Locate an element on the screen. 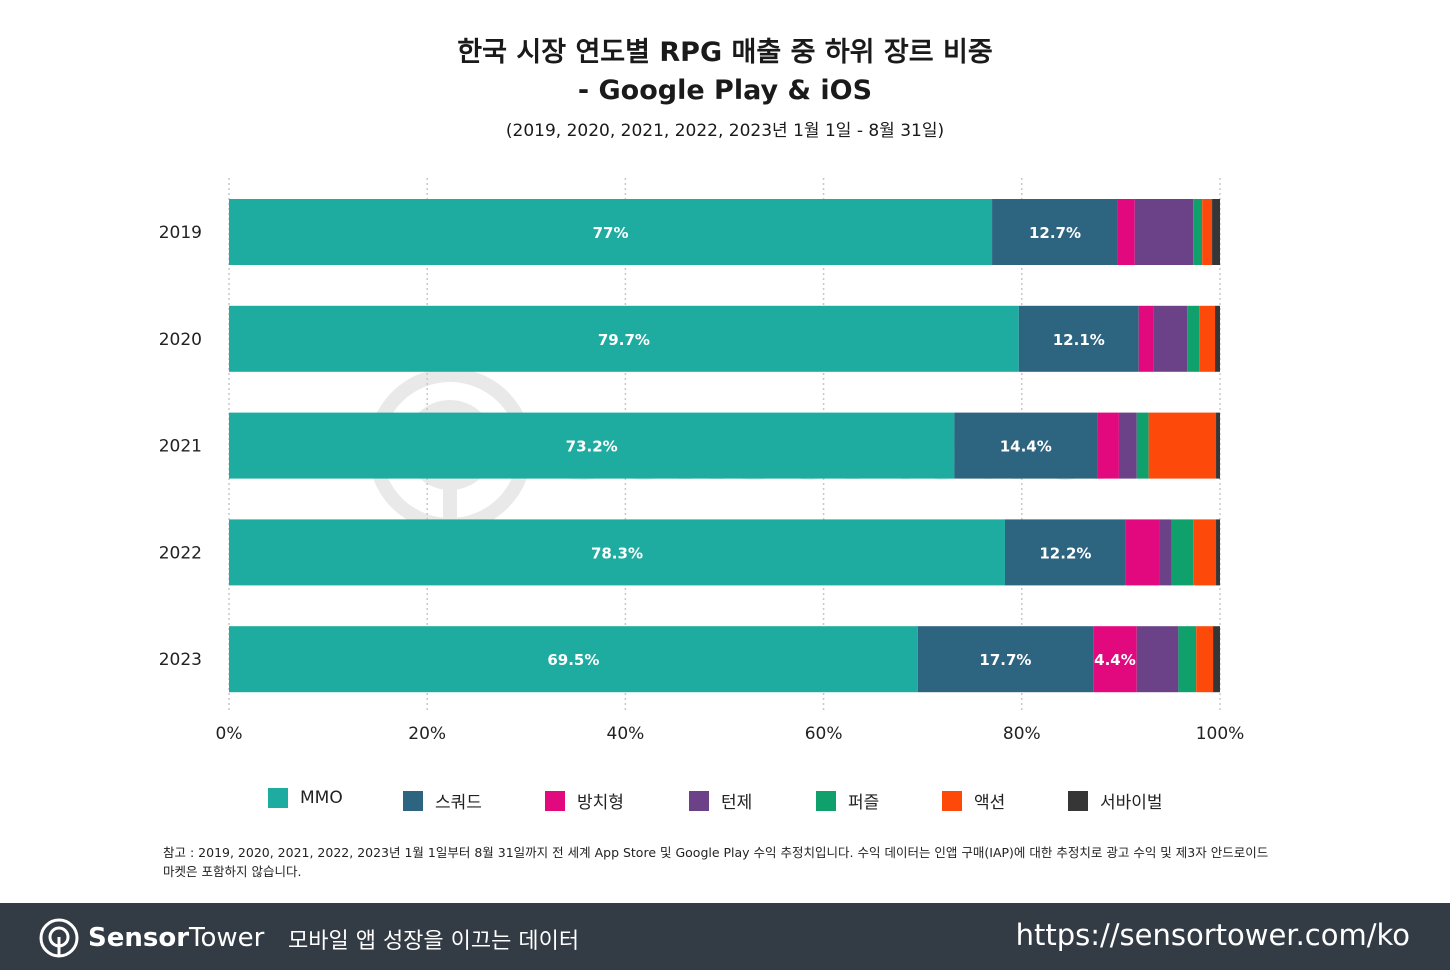  x-tick-label: 60% is located at coordinates (824, 734).